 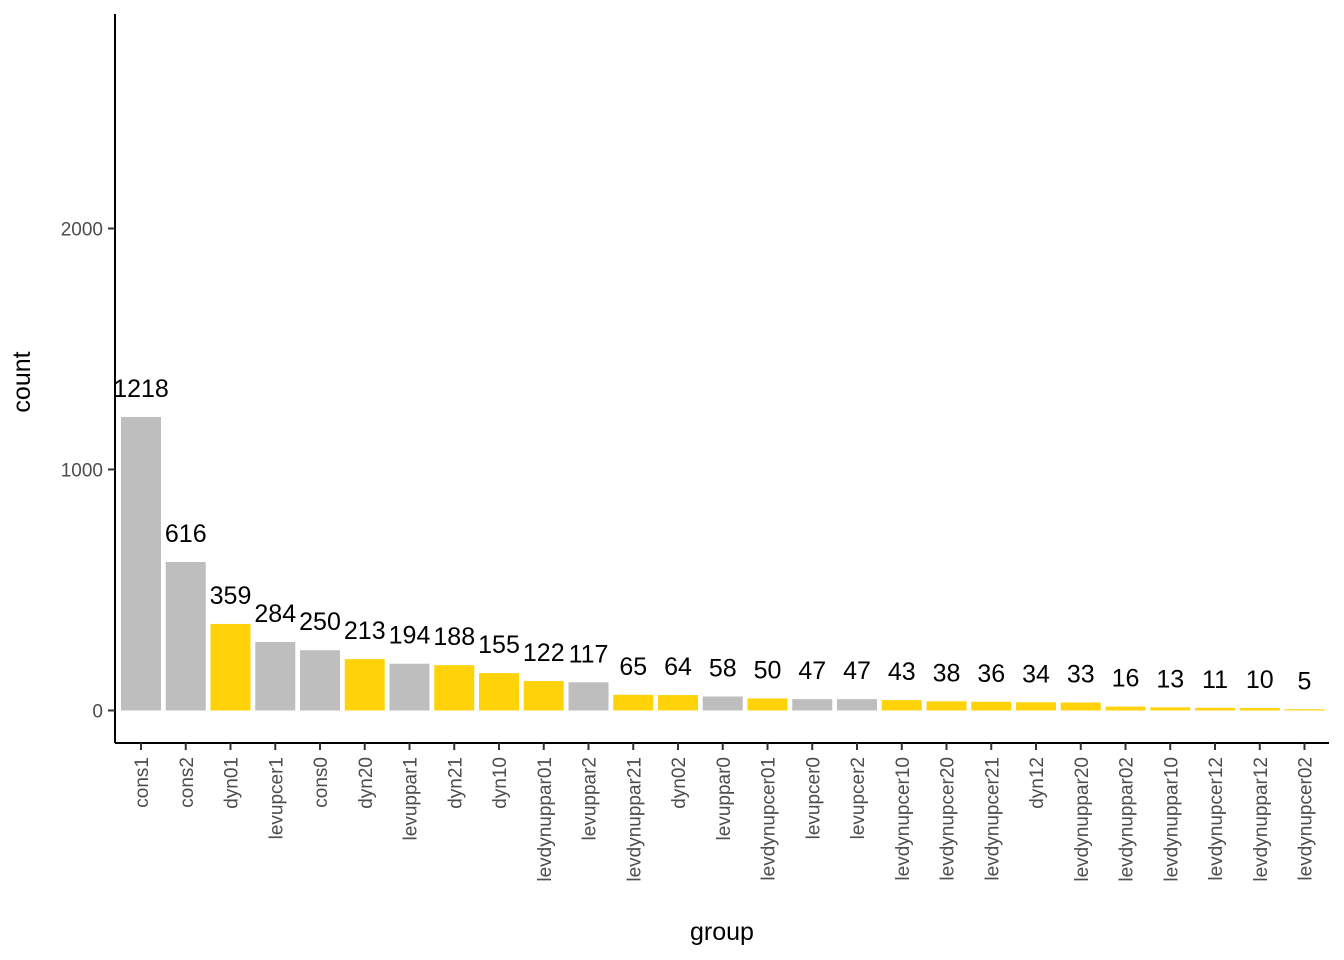 What do you see at coordinates (1215, 680) in the screenshot?
I see `data-label-levdynupcer12: 11` at bounding box center [1215, 680].